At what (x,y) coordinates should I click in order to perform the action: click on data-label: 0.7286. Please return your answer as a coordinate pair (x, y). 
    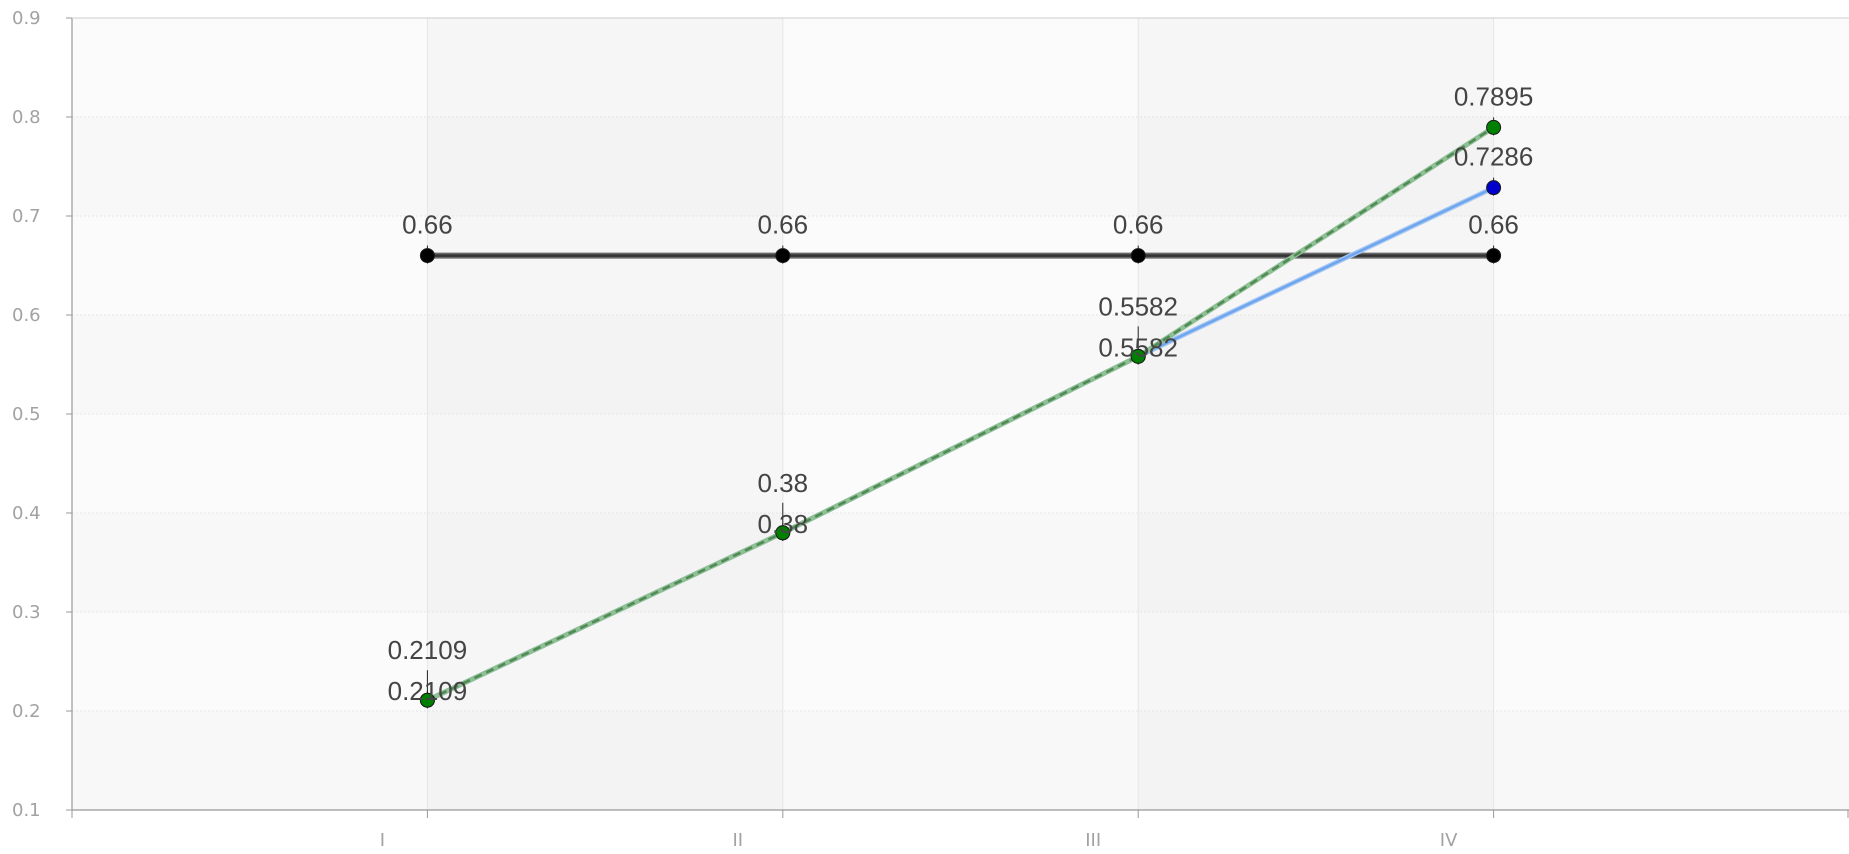
    Looking at the image, I should click on (1494, 157).